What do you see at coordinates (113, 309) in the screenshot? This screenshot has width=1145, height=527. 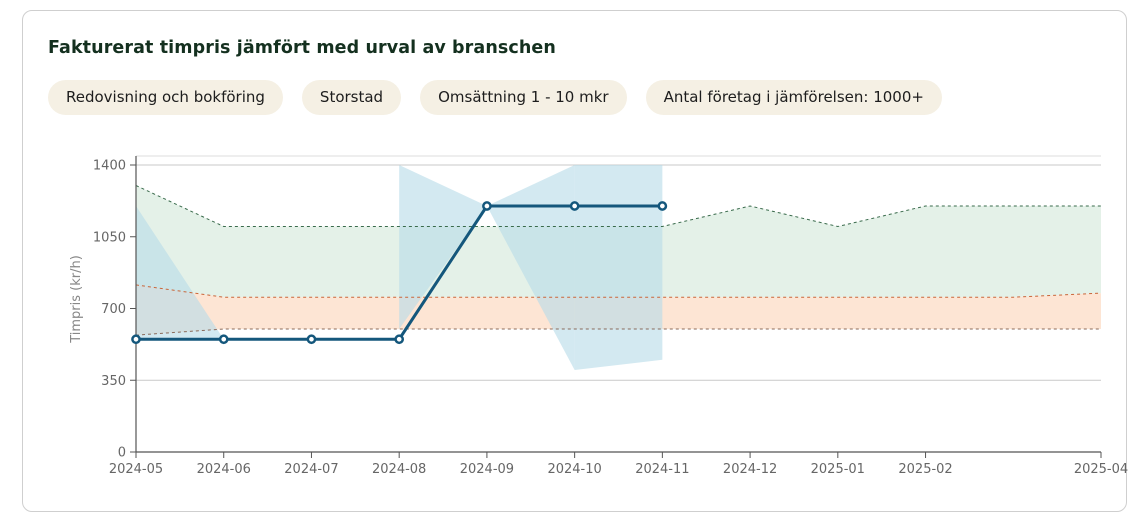 I see `y-tick-label-700: 700` at bounding box center [113, 309].